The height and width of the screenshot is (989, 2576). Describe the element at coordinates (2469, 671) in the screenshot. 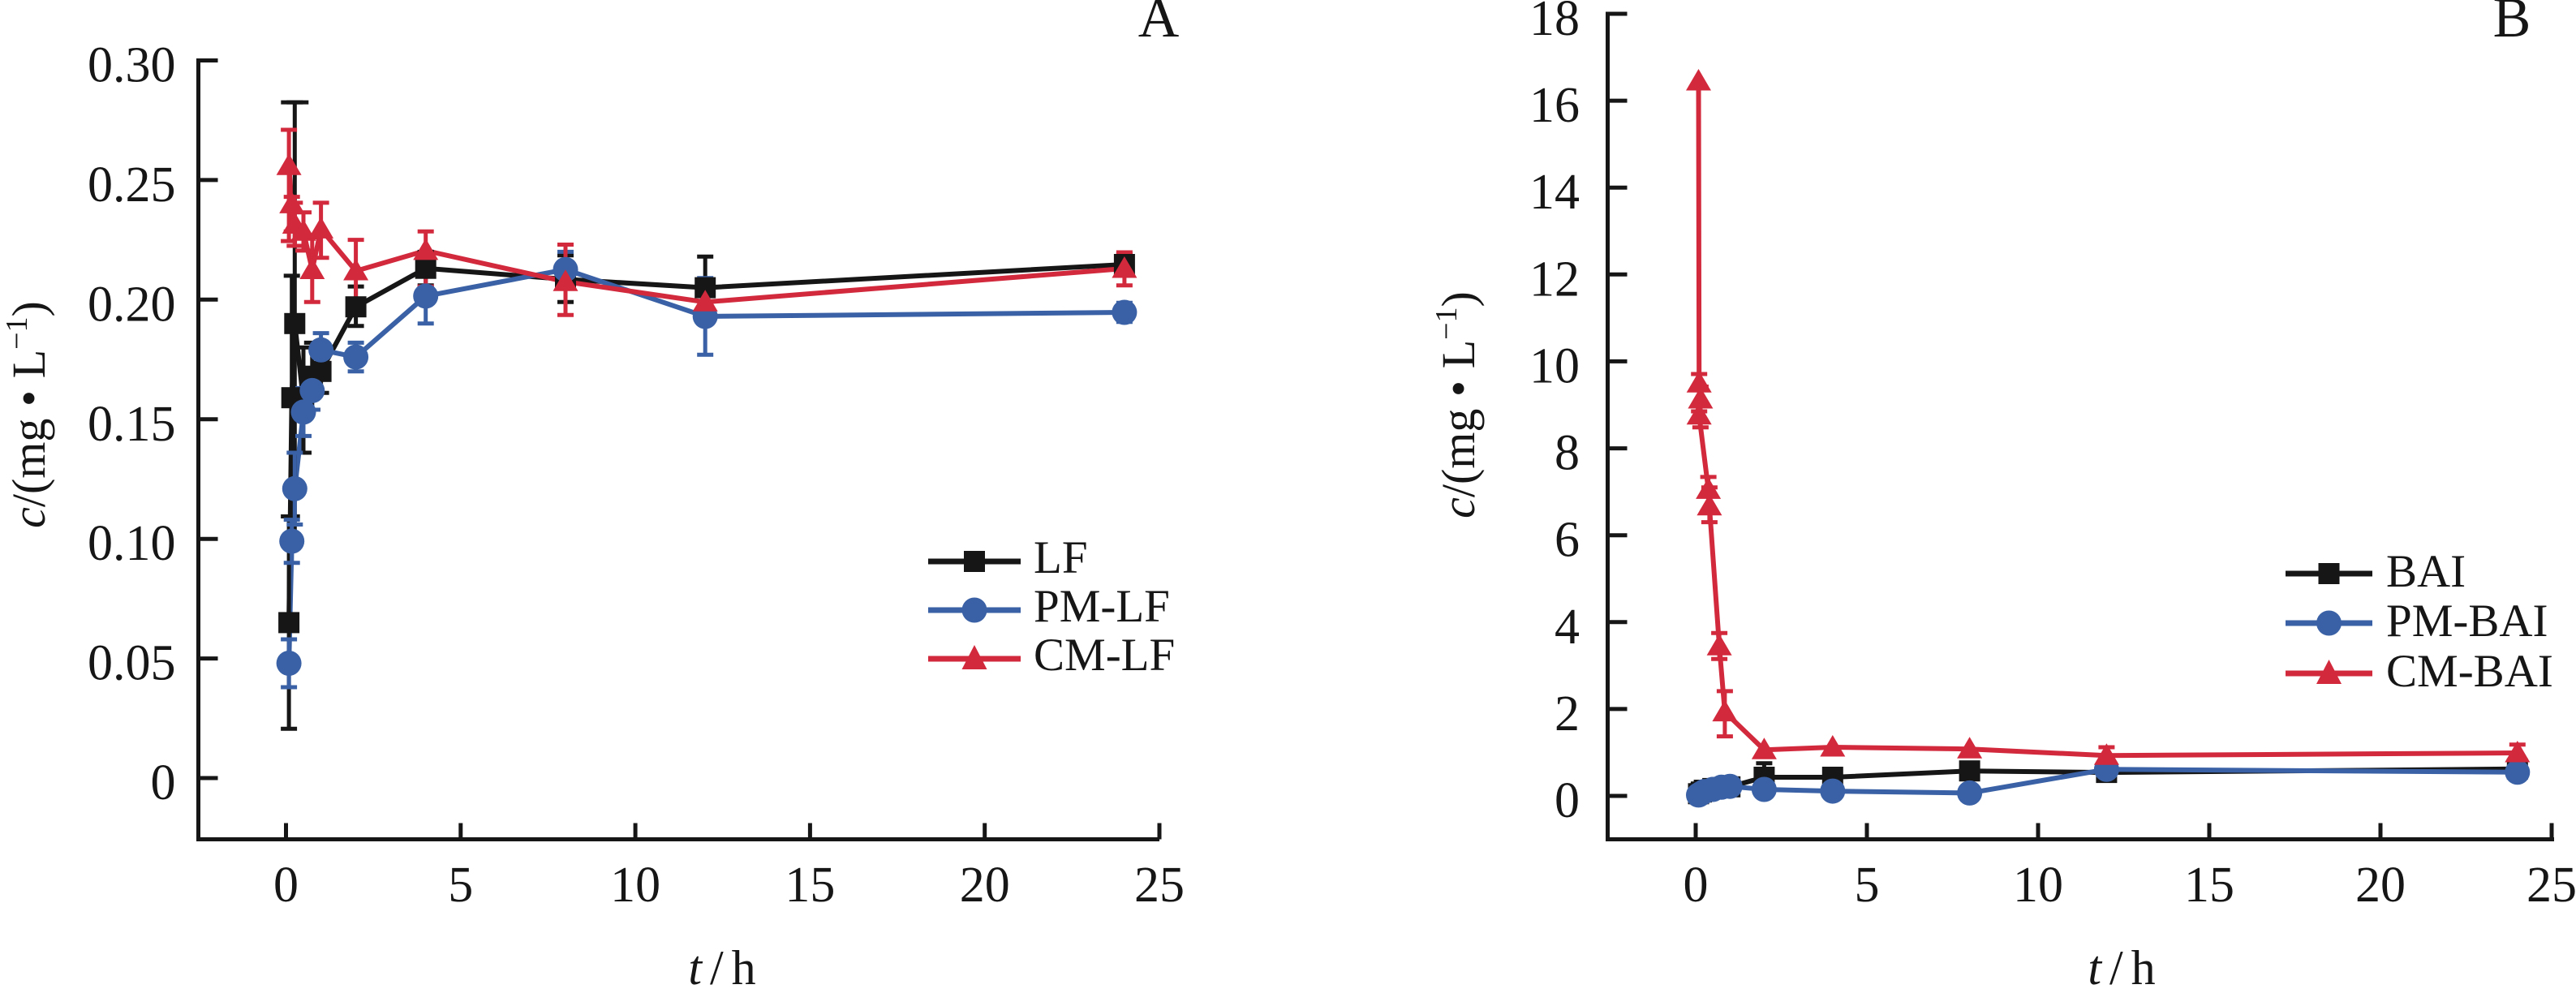

I see `svg-text: CM-BAI` at that location.